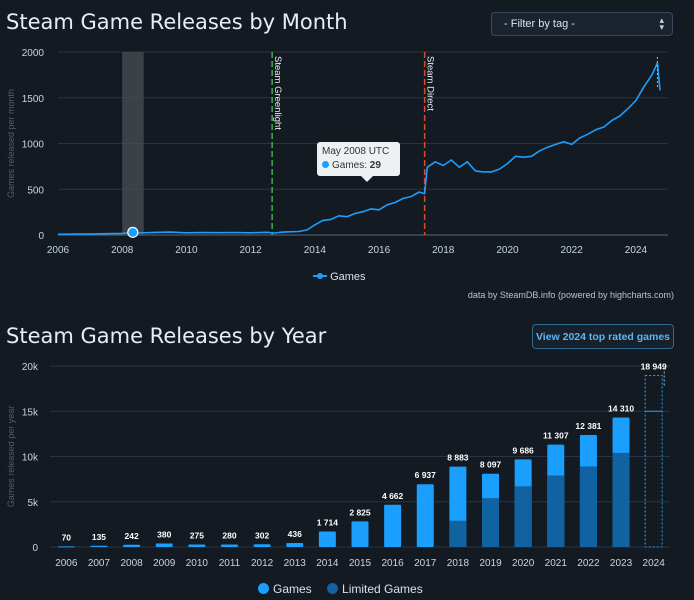  What do you see at coordinates (426, 475) in the screenshot?
I see `data-label: 6 937` at bounding box center [426, 475].